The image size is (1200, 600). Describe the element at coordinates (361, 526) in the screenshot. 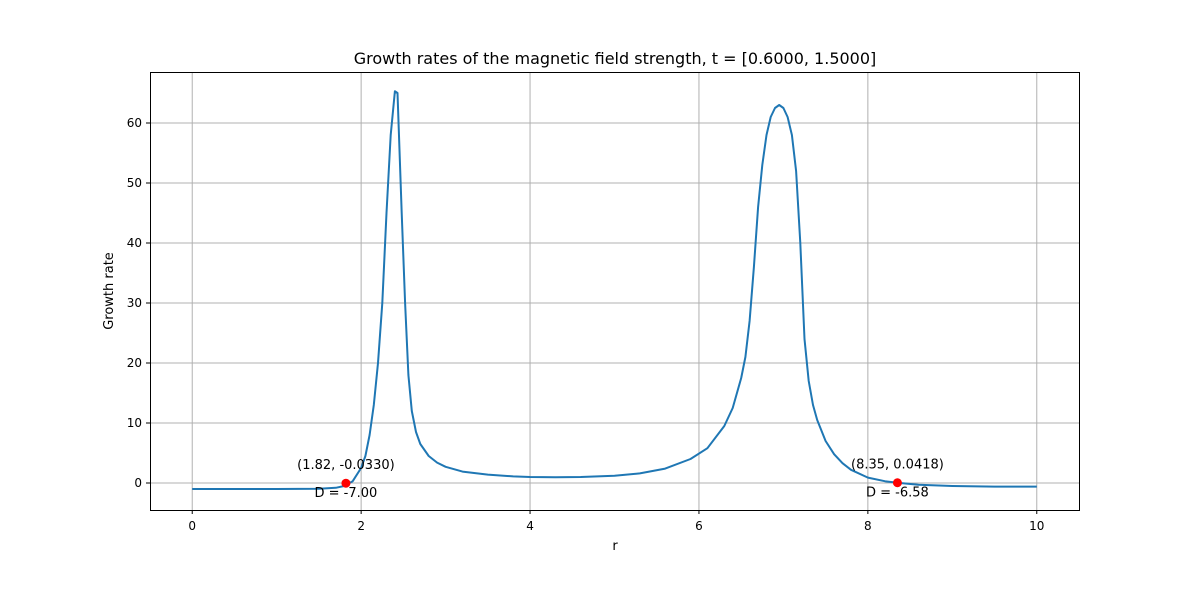

I see `x-tick-label: 2` at that location.